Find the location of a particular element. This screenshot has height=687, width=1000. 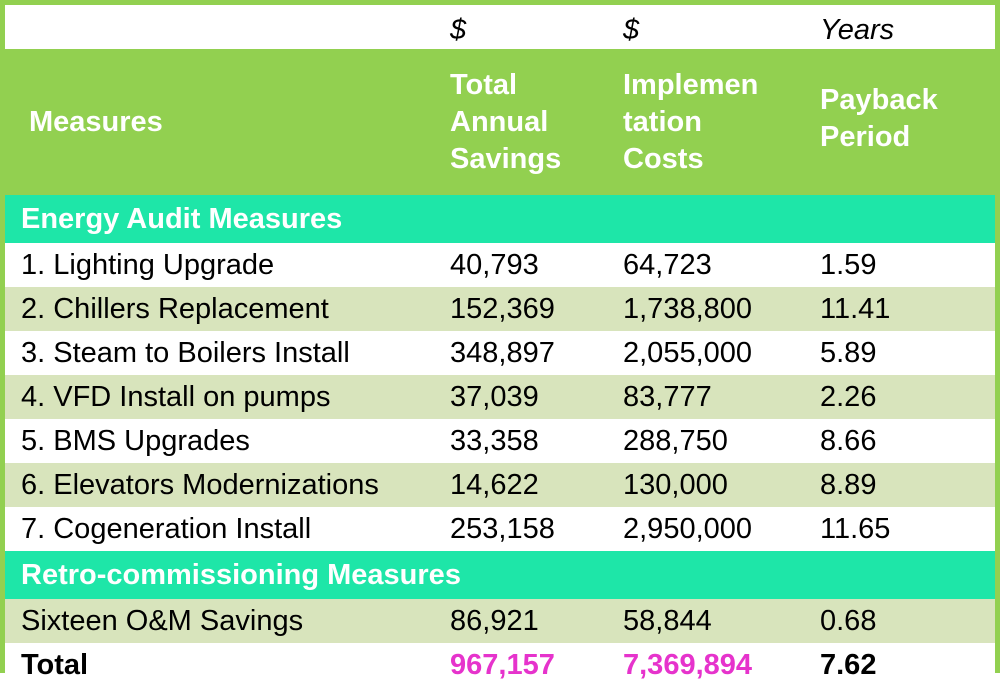

total-row: Total 967,157 7,369,894 7.62 is located at coordinates (500, 665).